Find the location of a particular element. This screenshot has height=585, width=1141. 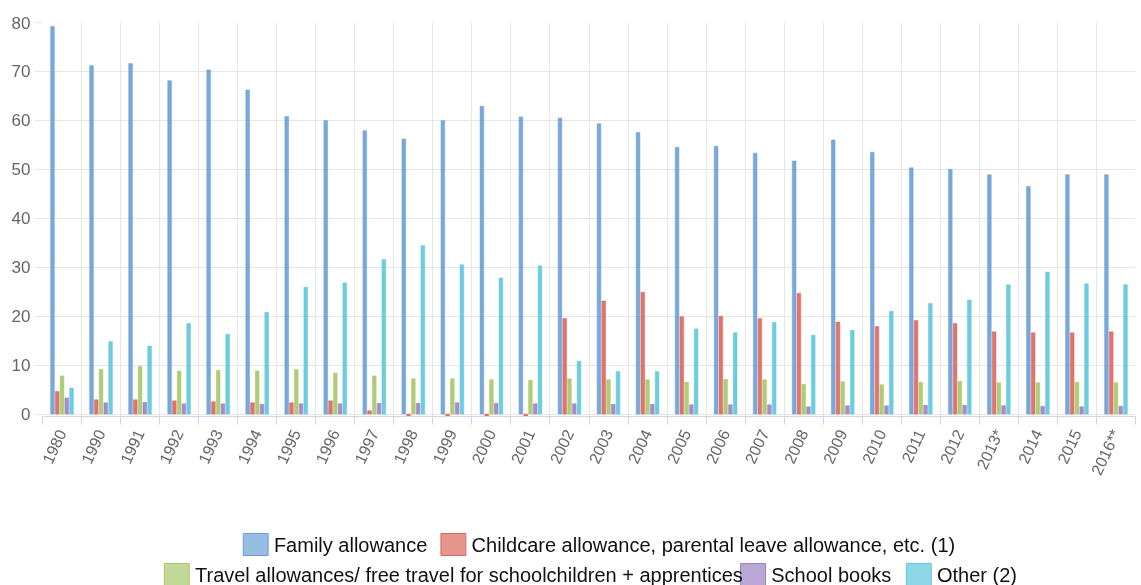

x-tick-label: 2003 is located at coordinates (601, 446).